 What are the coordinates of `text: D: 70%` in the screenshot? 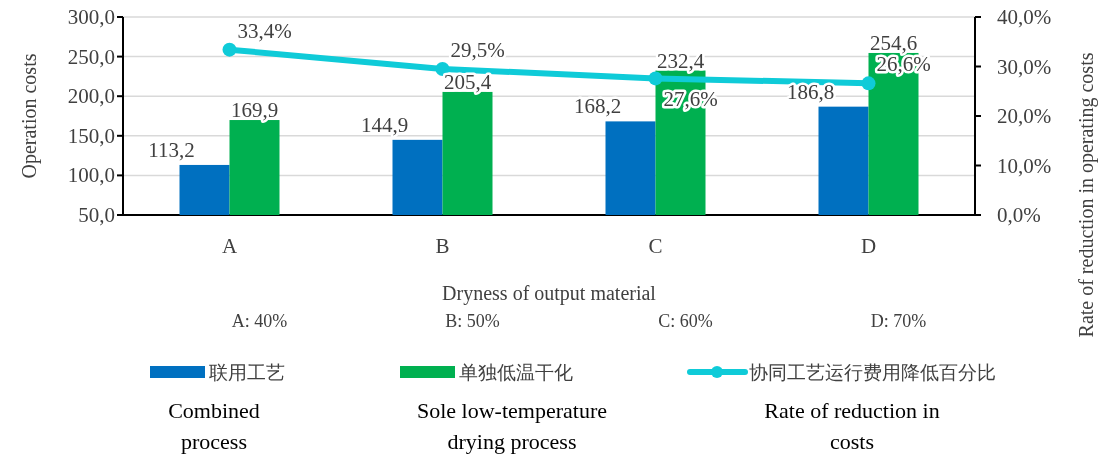 It's located at (898, 321).